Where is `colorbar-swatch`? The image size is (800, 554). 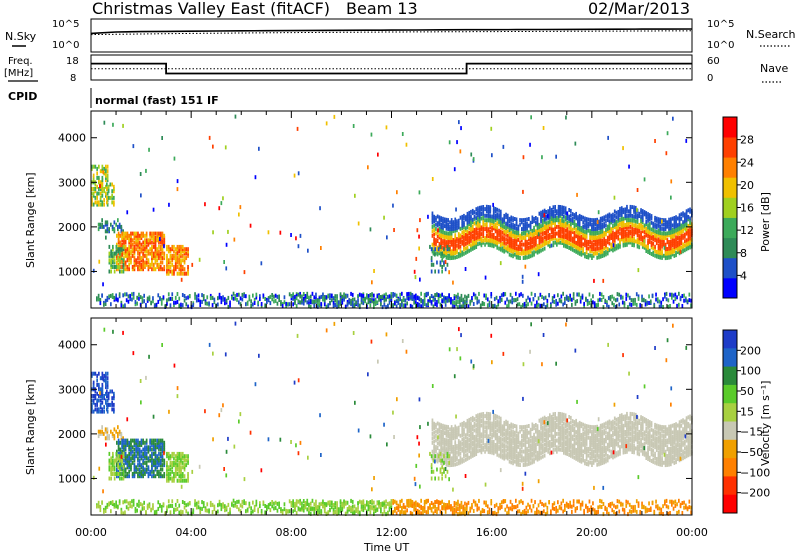 colorbar-swatch is located at coordinates (730, 228).